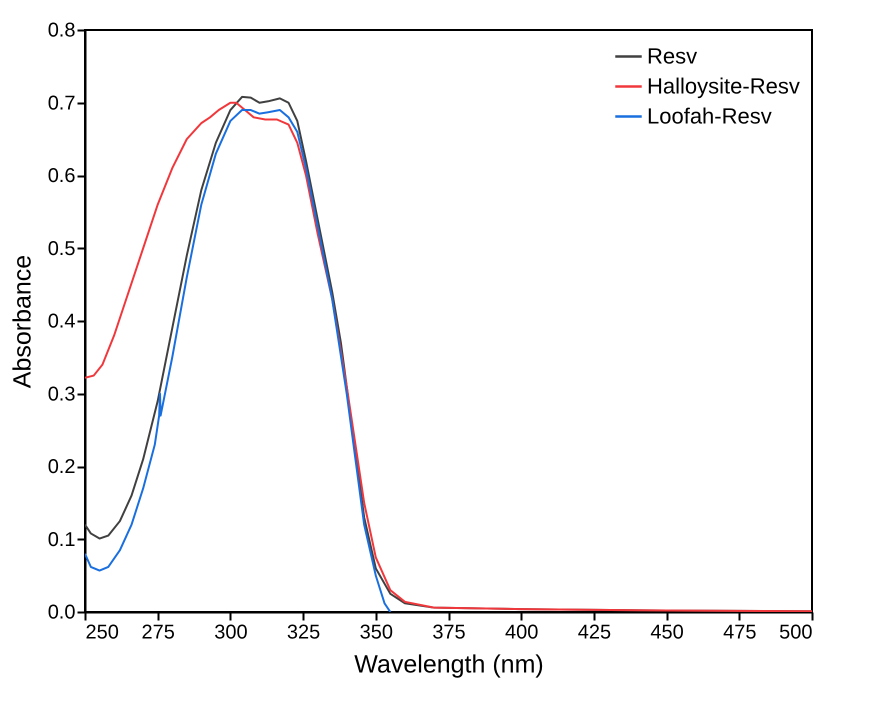  Describe the element at coordinates (62, 31) in the screenshot. I see `y-tick-label: 0.8` at that location.